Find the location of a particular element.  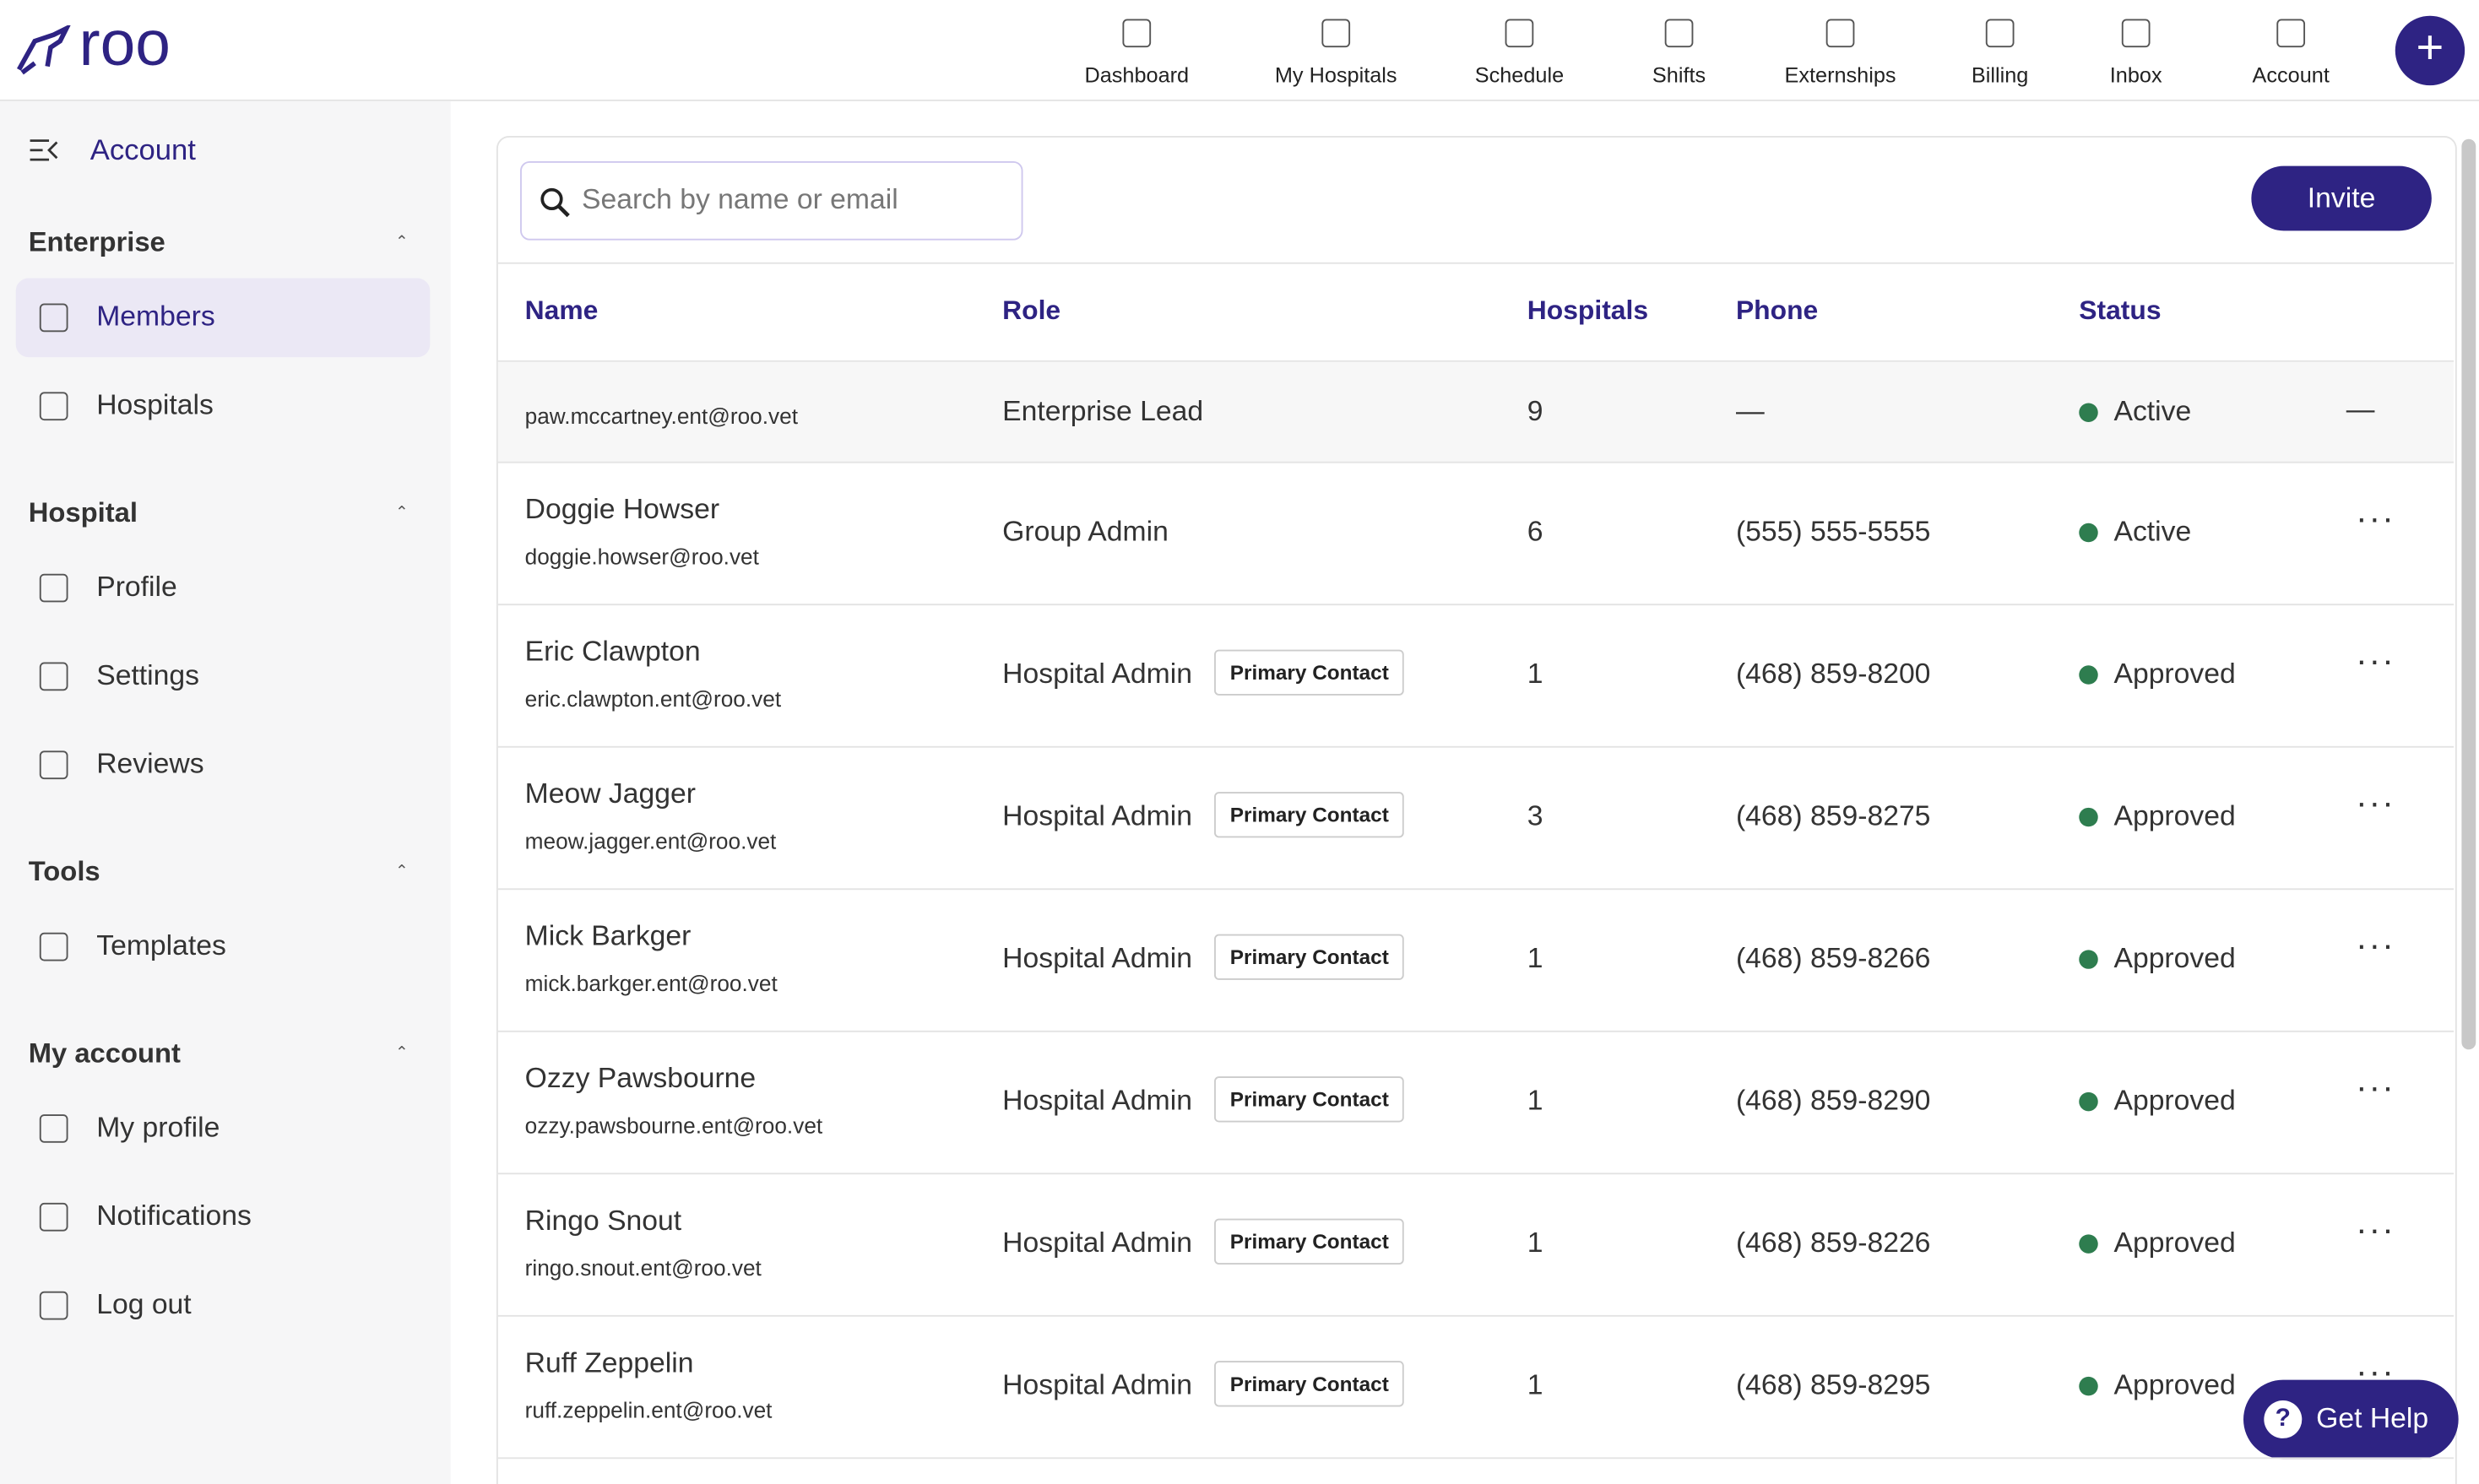

scrollbar is located at coordinates (2468, 594).